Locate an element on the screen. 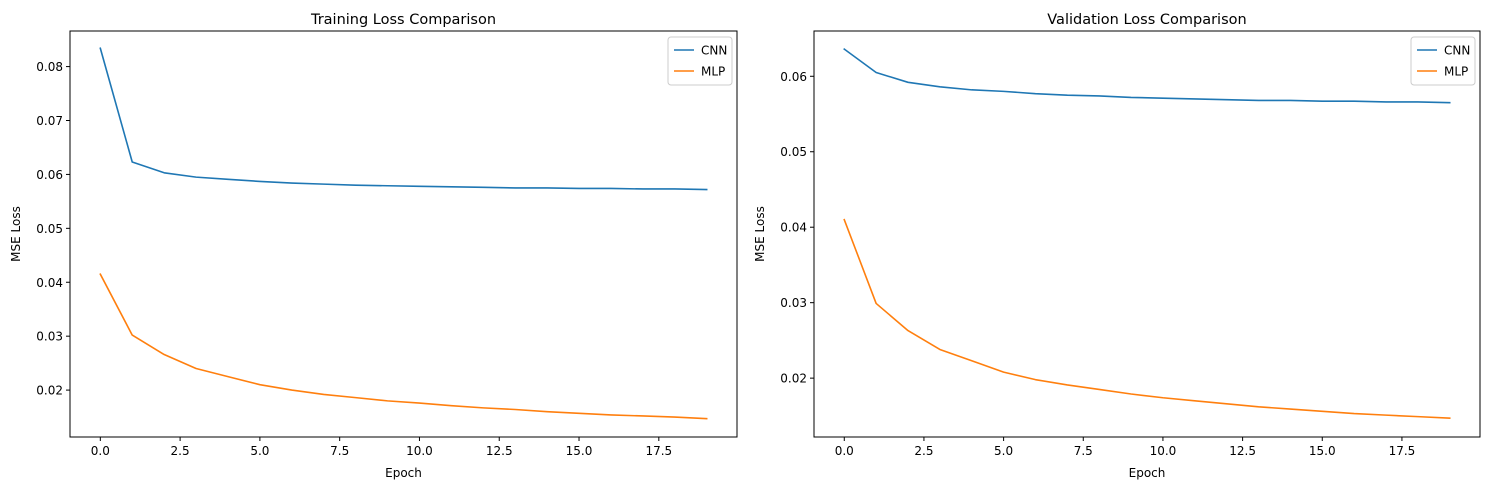  chart-title: Validation Loss Comparison is located at coordinates (1146, 20).